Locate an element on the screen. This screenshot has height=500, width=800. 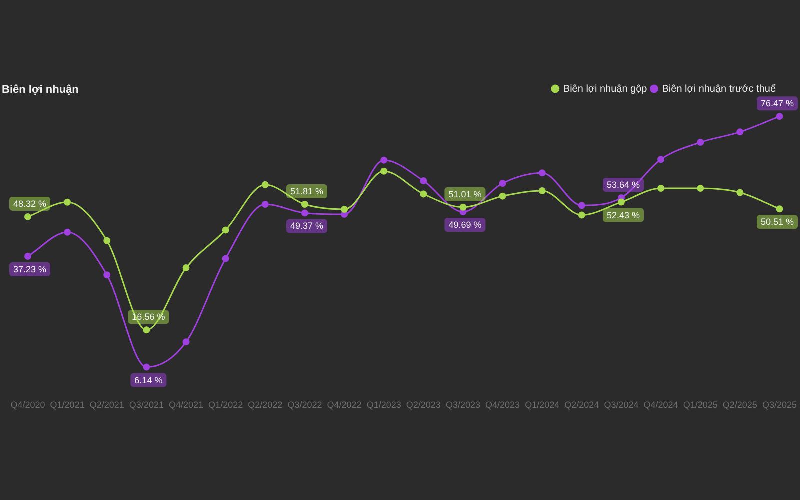
data-label: 52.43 % is located at coordinates (623, 215).